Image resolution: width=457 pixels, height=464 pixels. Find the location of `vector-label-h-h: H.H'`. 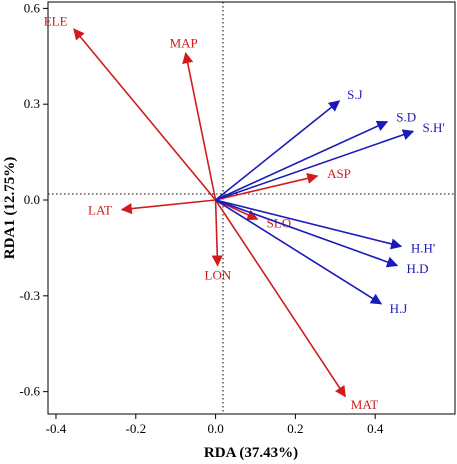

vector-label-h-h: H.H' is located at coordinates (423, 248).